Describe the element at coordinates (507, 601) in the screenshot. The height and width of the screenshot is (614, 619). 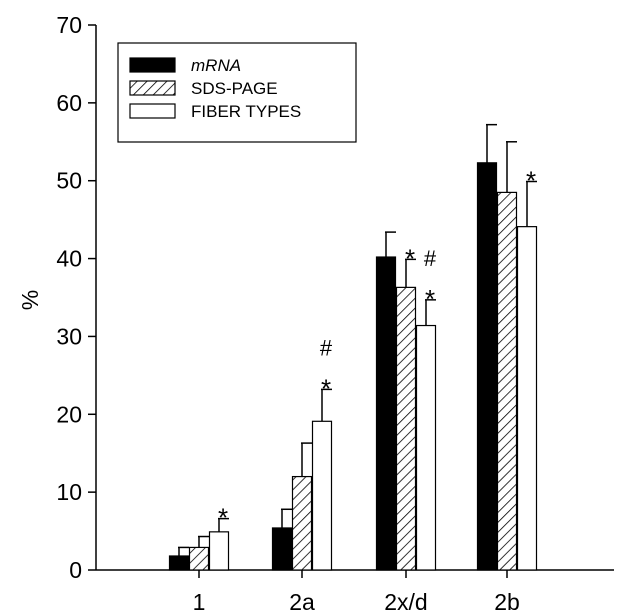
I see `x-tick-label: 2b` at that location.